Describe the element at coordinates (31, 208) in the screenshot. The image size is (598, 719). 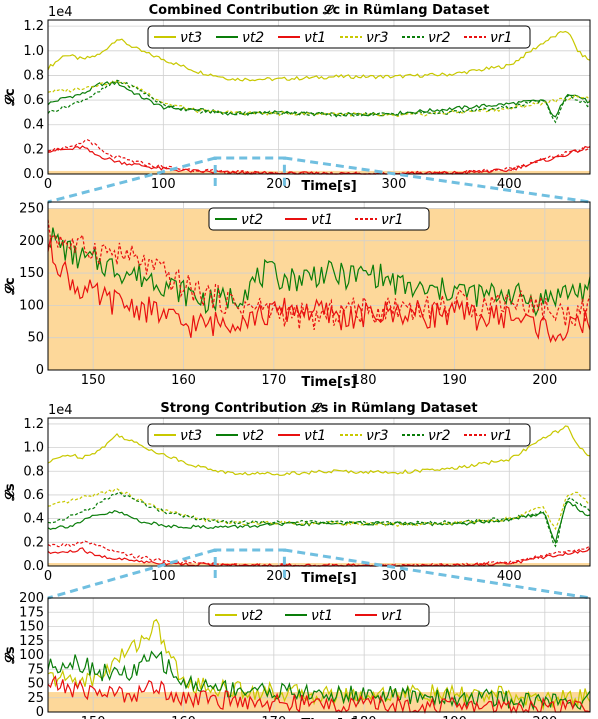
I see `y-tick-label: 250` at that location.